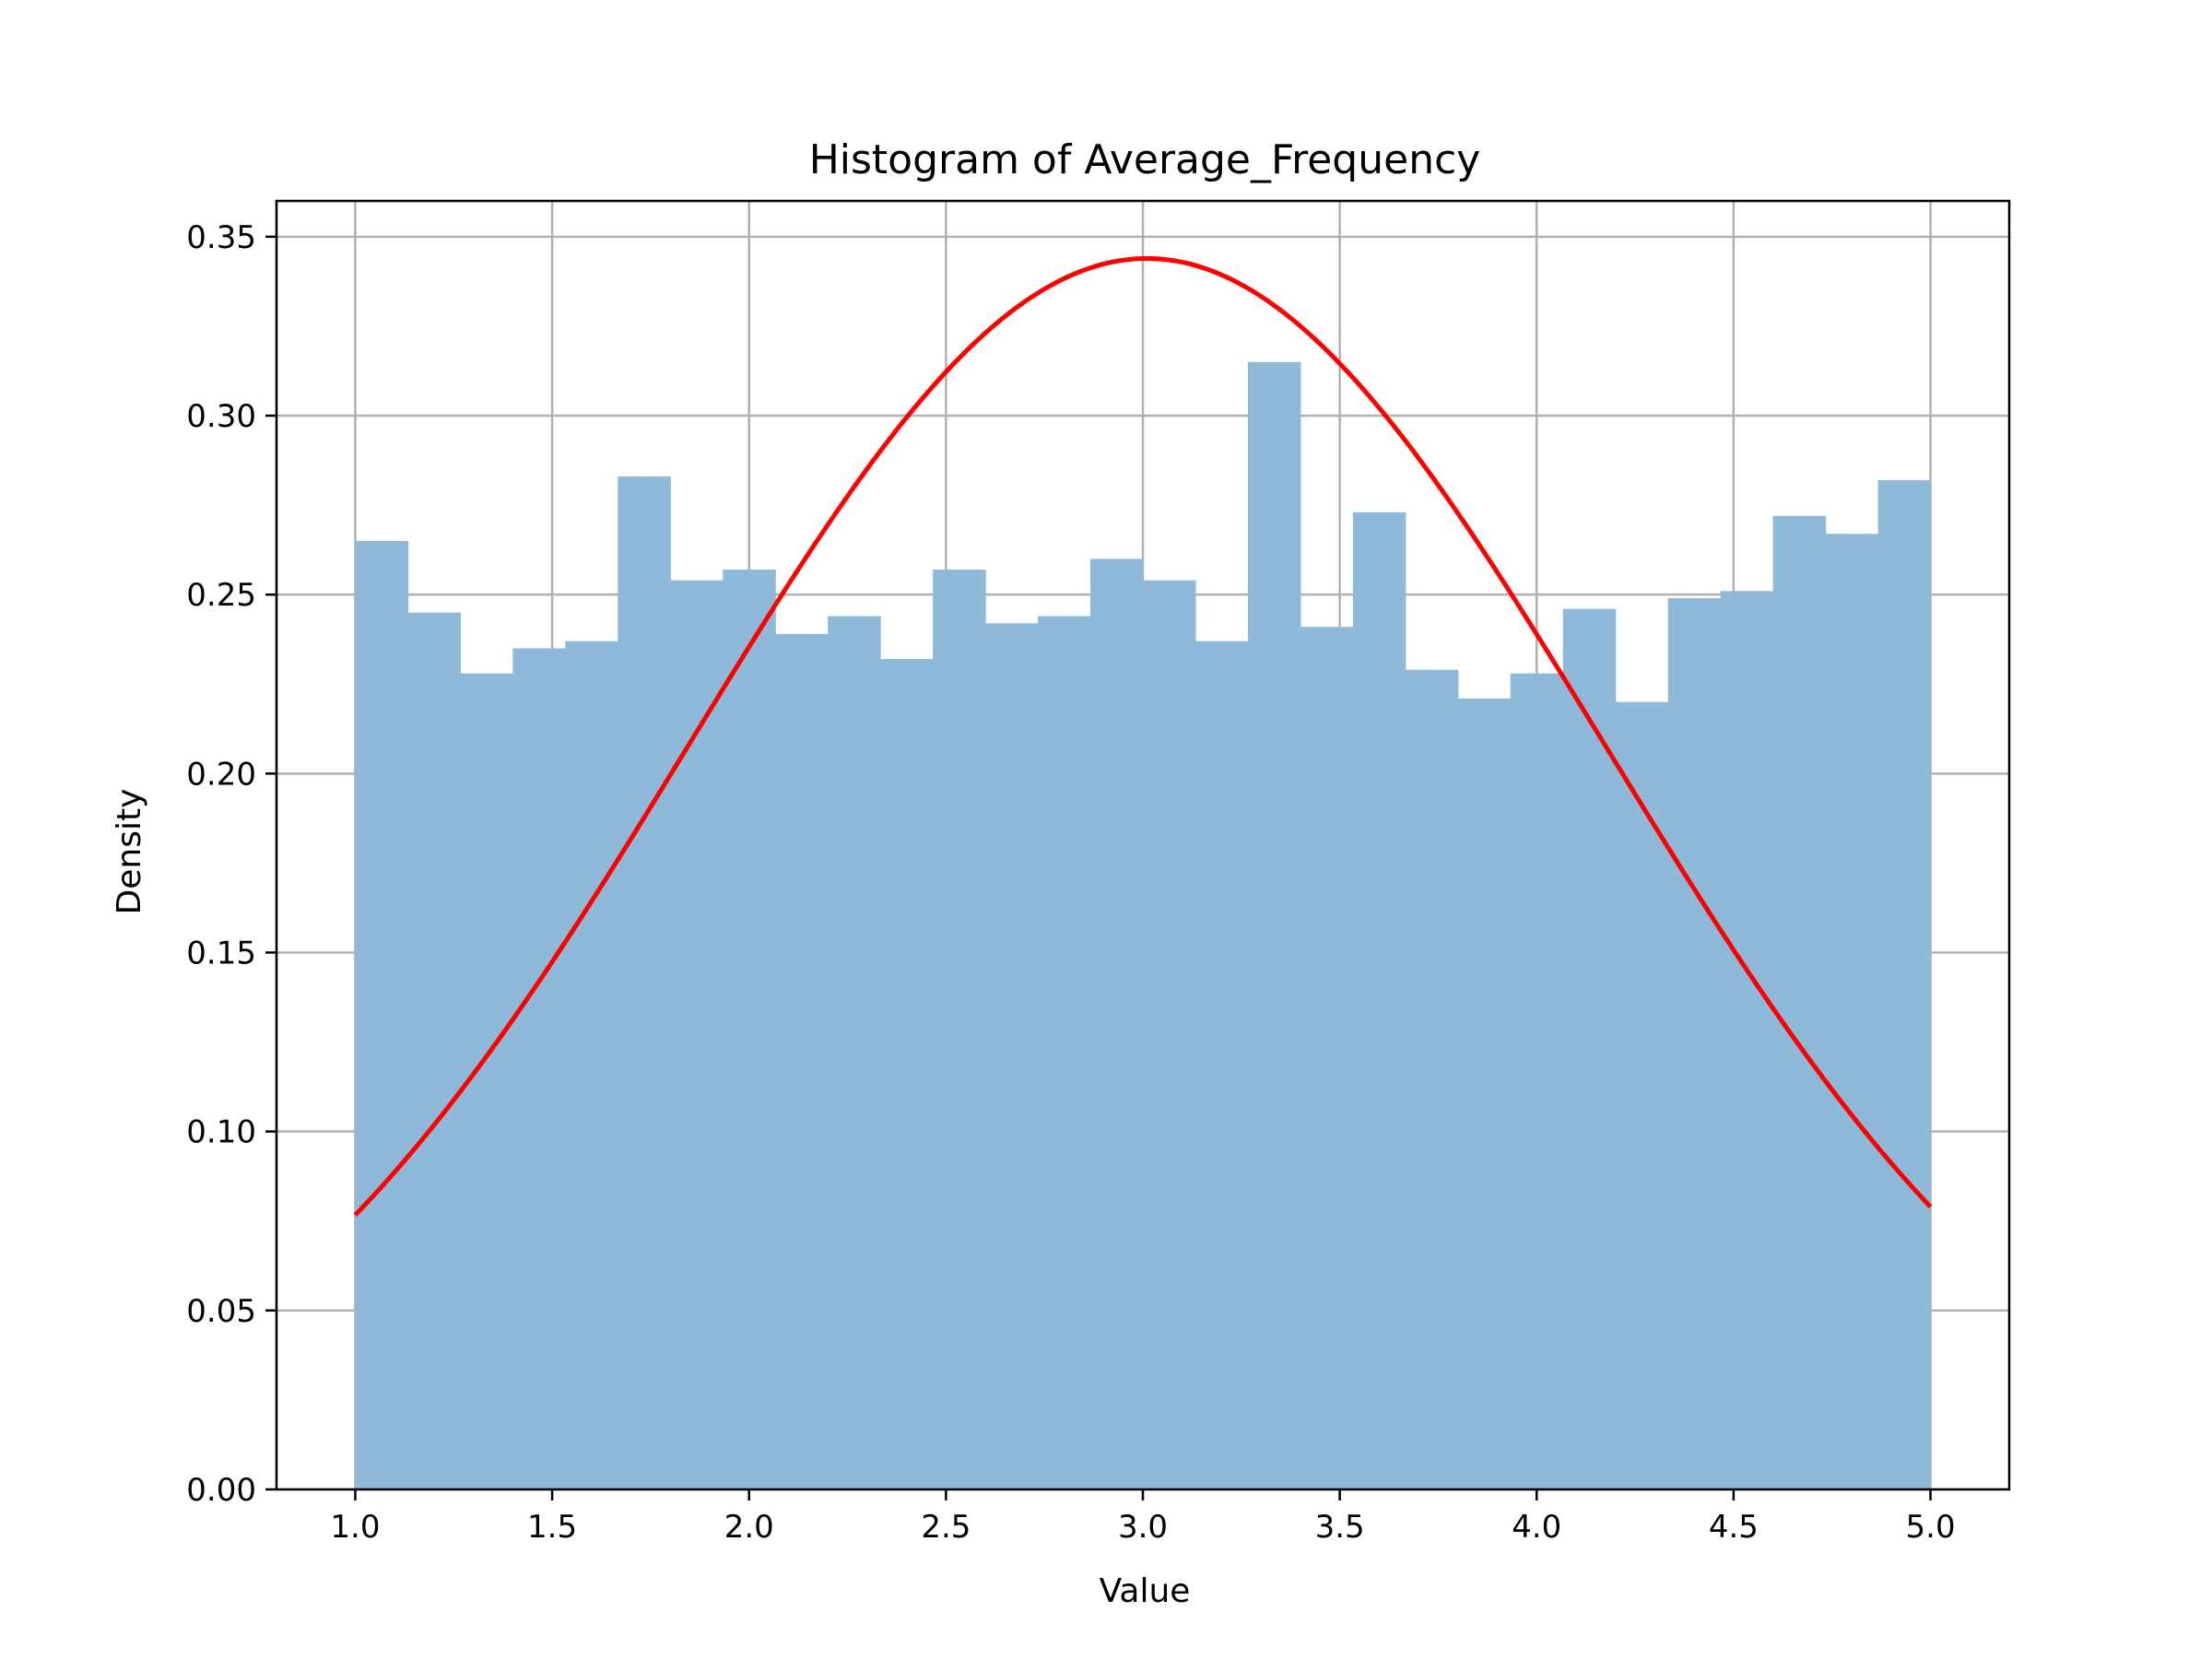 Image resolution: width=2212 pixels, height=1659 pixels. Describe the element at coordinates (129, 852) in the screenshot. I see `y-axis-title: Density` at that location.